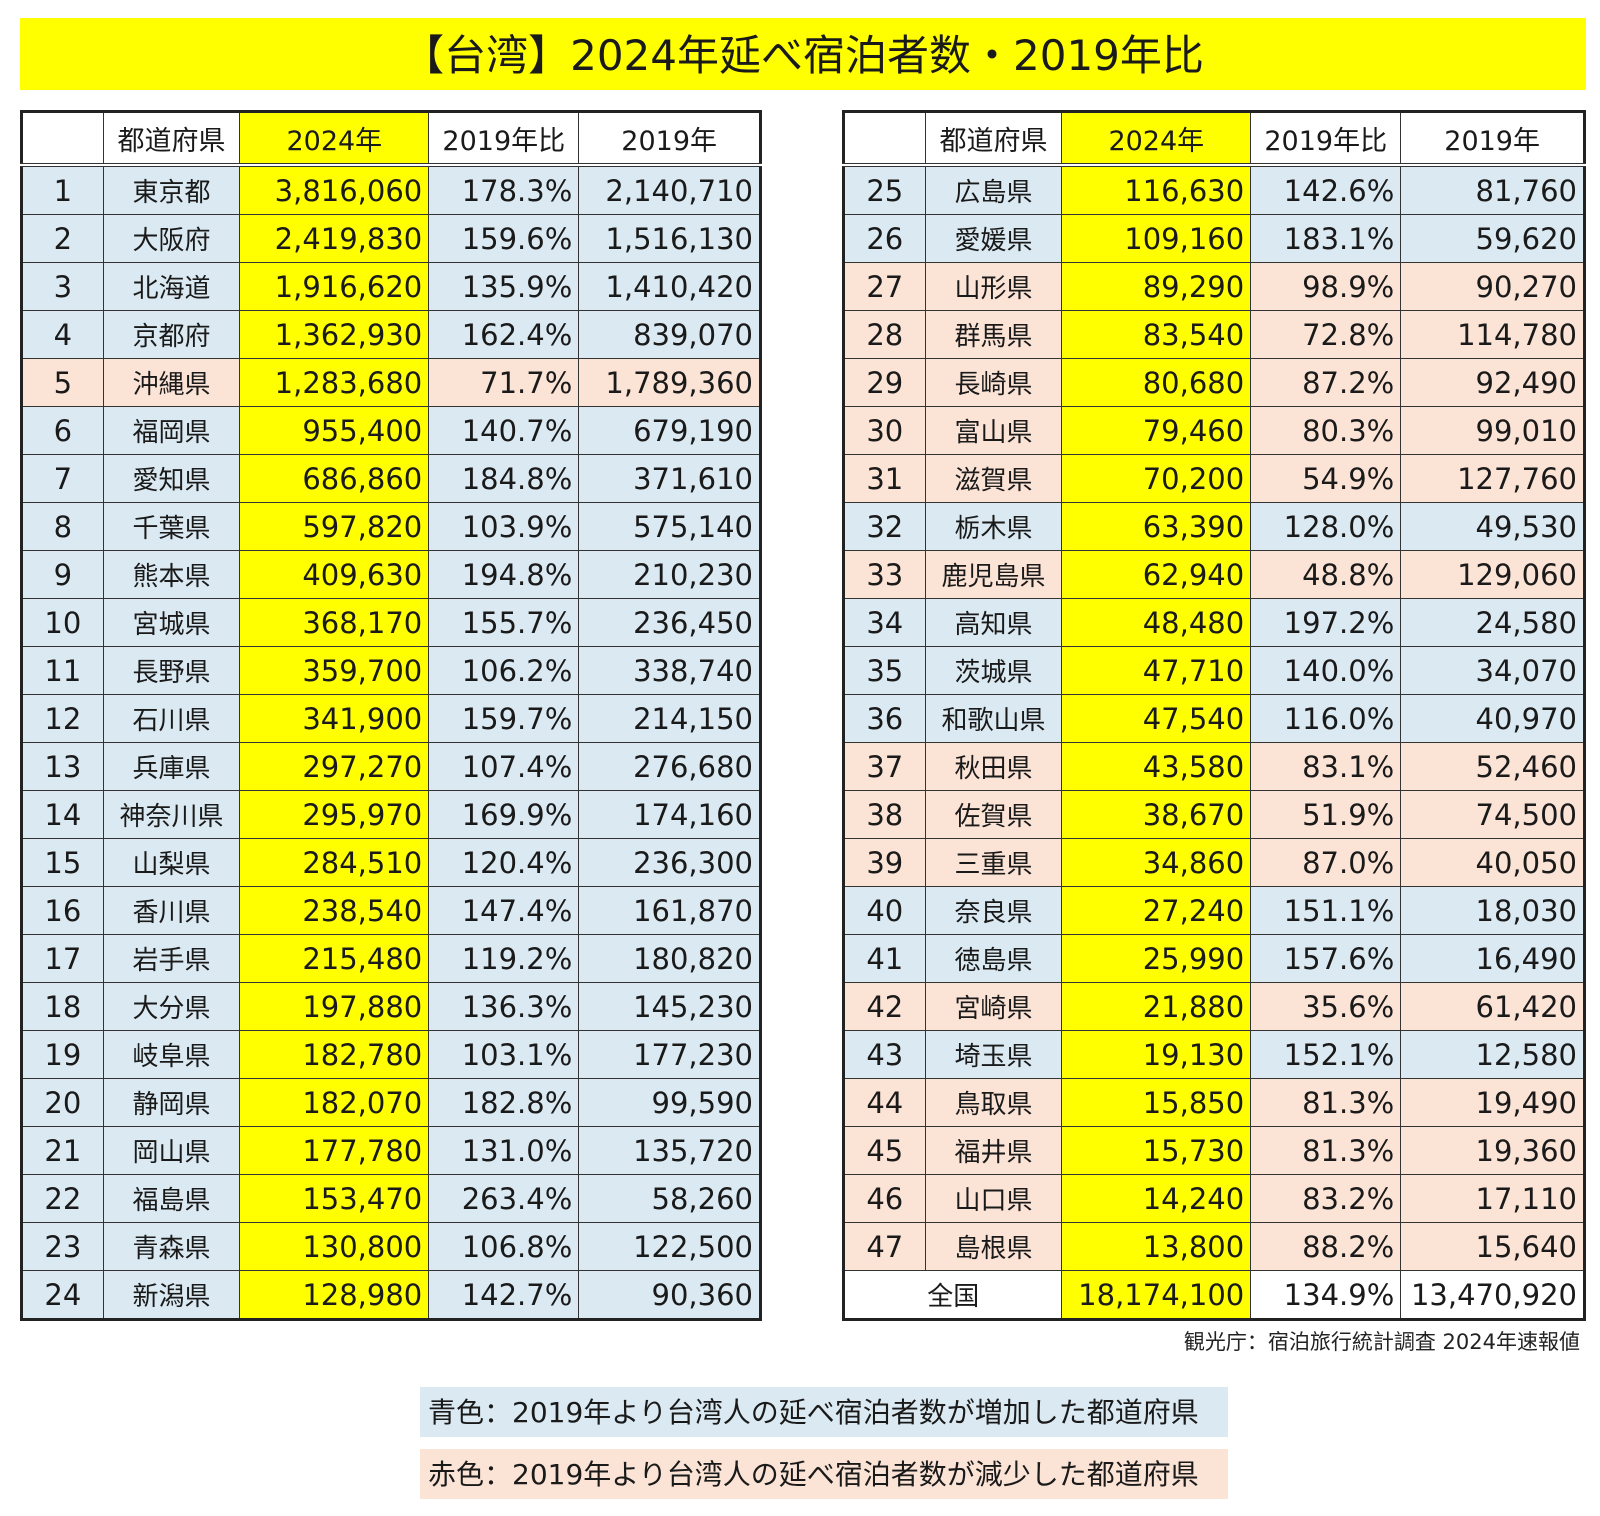 Image resolution: width=1600 pixels, height=1516 pixels. I want to click on value-2019-cell: 58,260, so click(669, 1198).